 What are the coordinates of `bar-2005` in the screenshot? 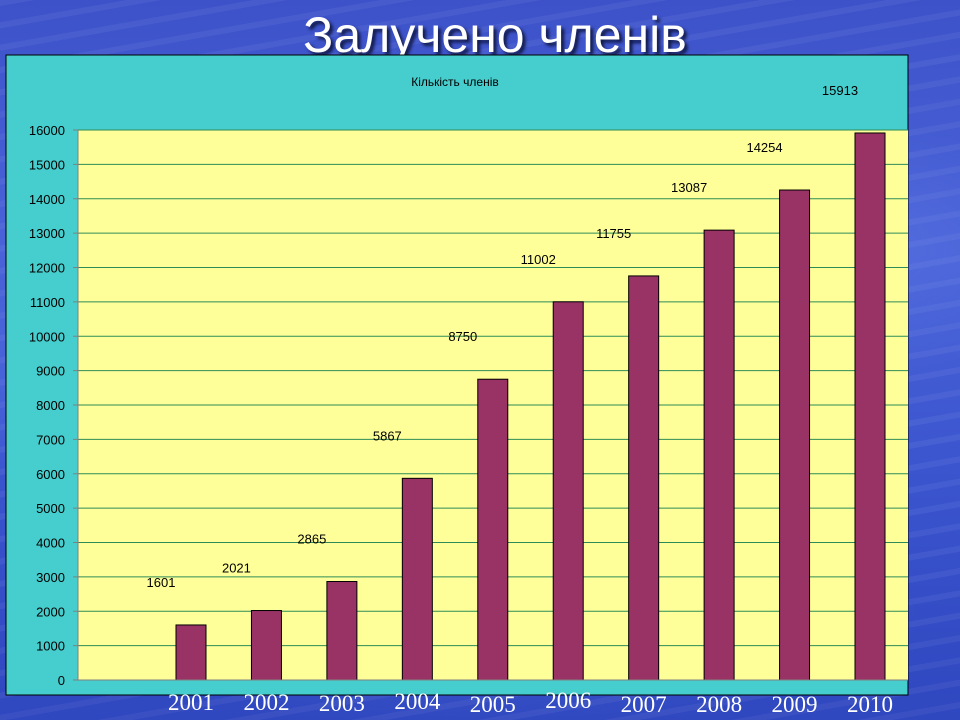 It's located at (493, 529).